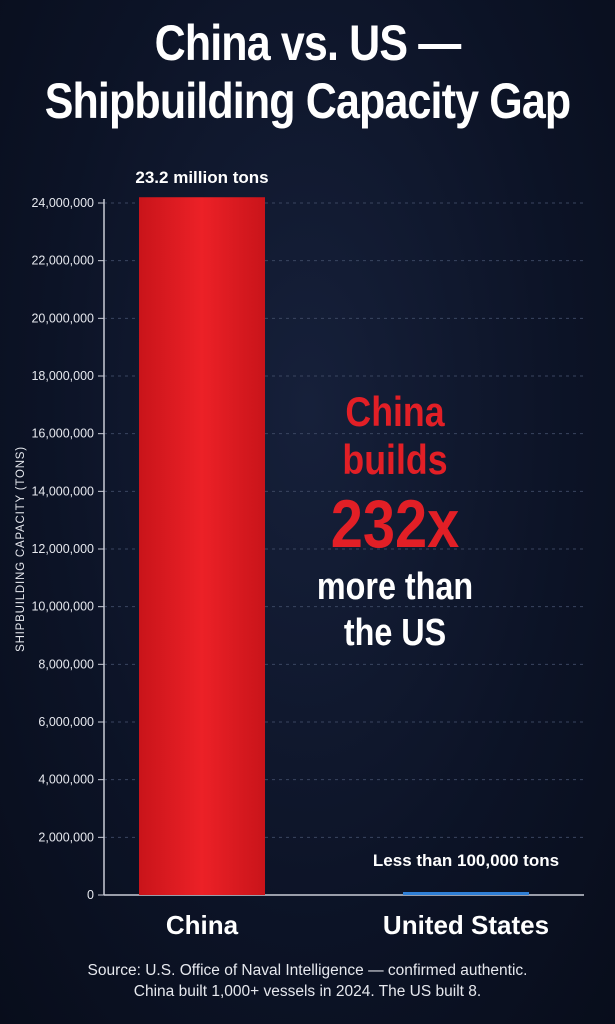 This screenshot has width=615, height=1024. Describe the element at coordinates (395, 459) in the screenshot. I see `callout-line-2: builds` at that location.